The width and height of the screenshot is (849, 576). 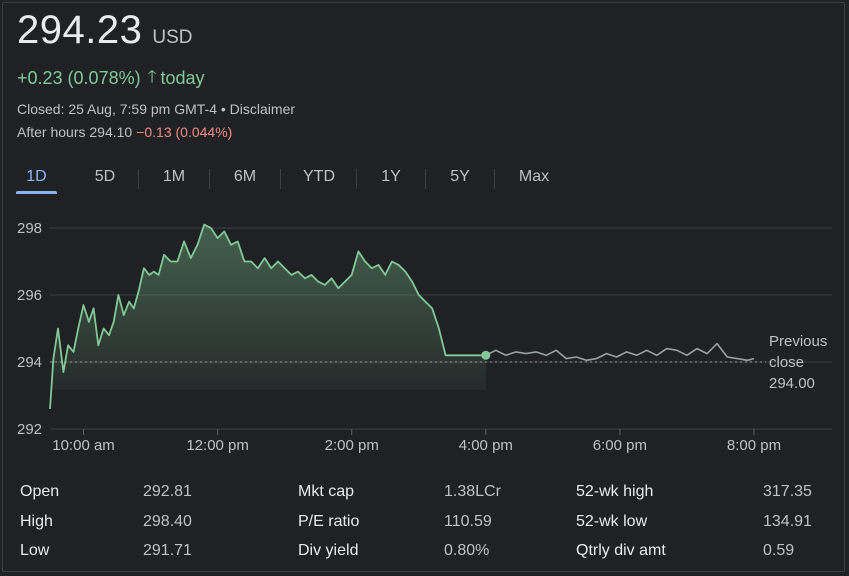 What do you see at coordinates (75, 132) in the screenshot?
I see `after-hours-price: After hours 294.10` at bounding box center [75, 132].